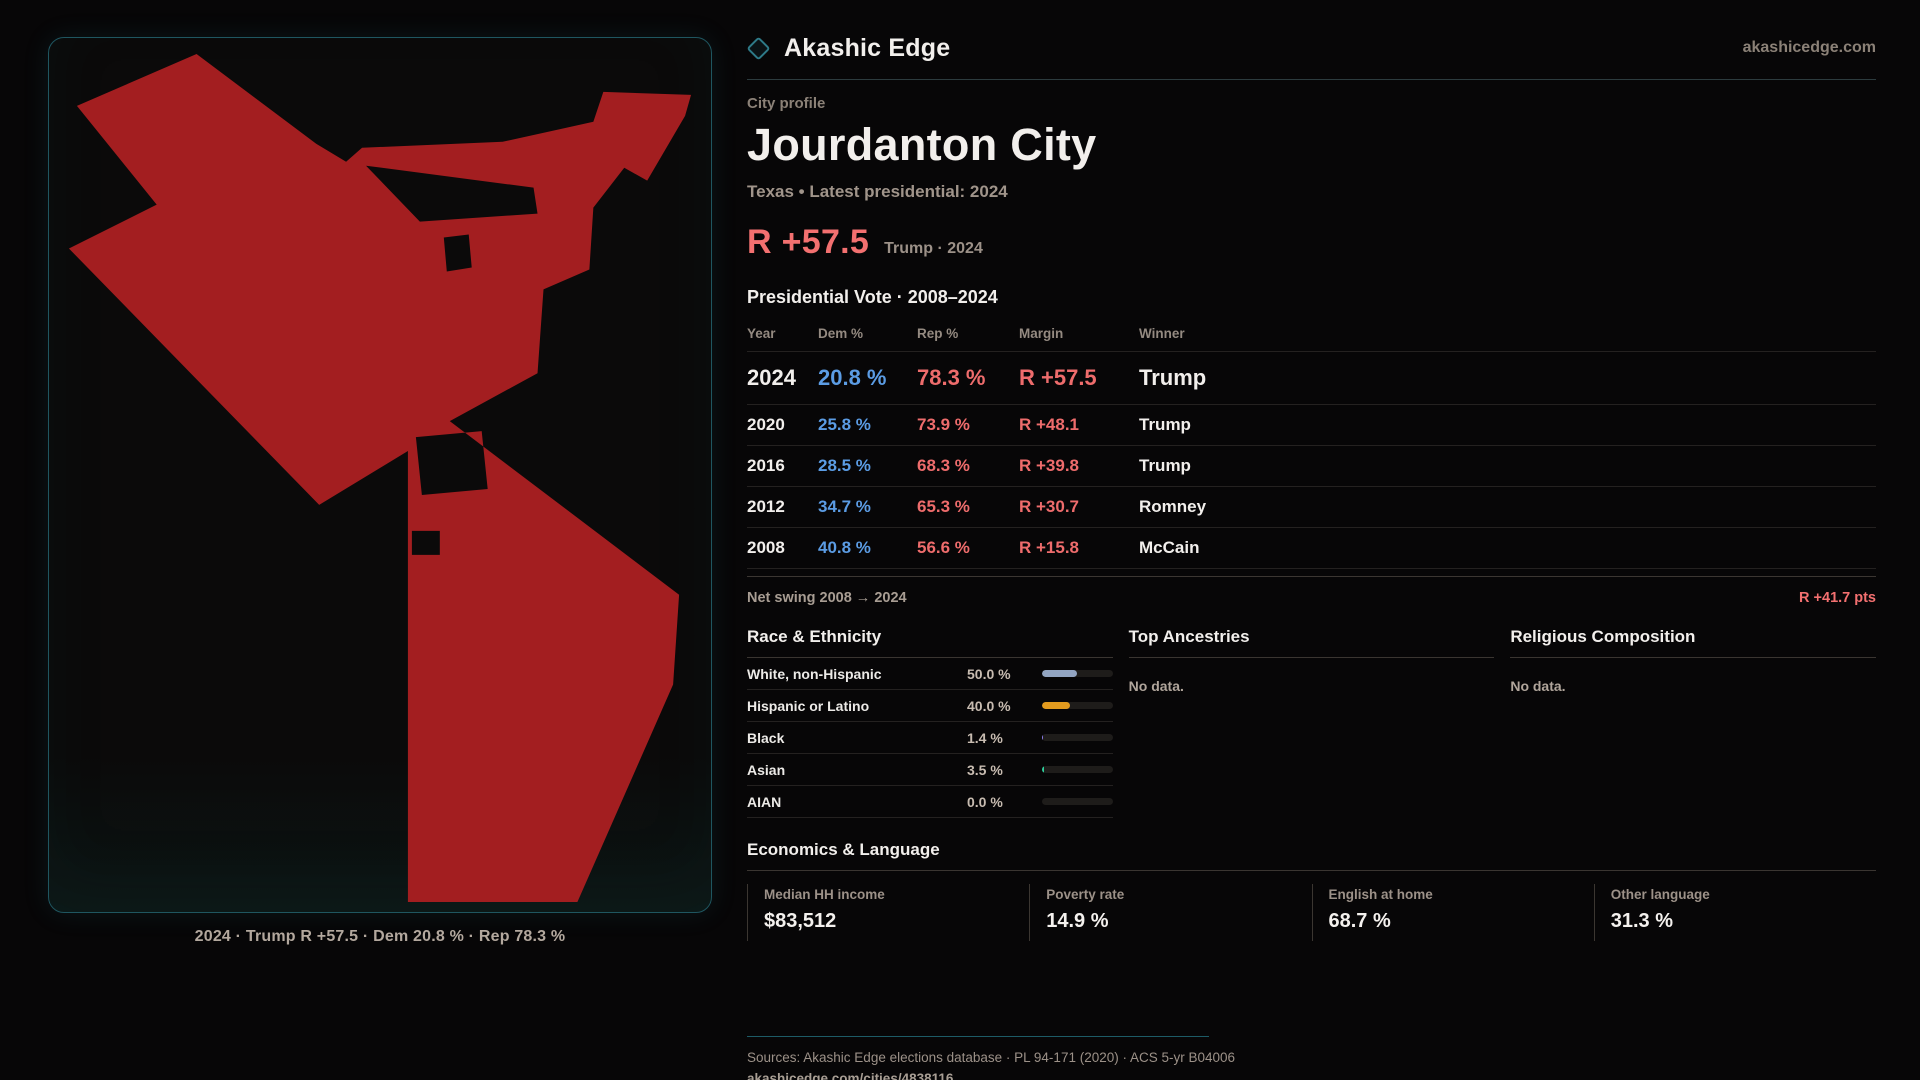 The width and height of the screenshot is (1920, 1080). Describe the element at coordinates (1311, 48) in the screenshot. I see `header: Akashic Edge akashicedge.com` at that location.